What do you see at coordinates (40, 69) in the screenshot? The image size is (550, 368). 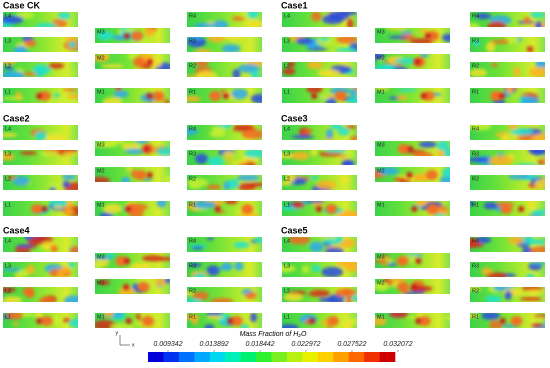 I see `contour-panel: L2` at bounding box center [40, 69].